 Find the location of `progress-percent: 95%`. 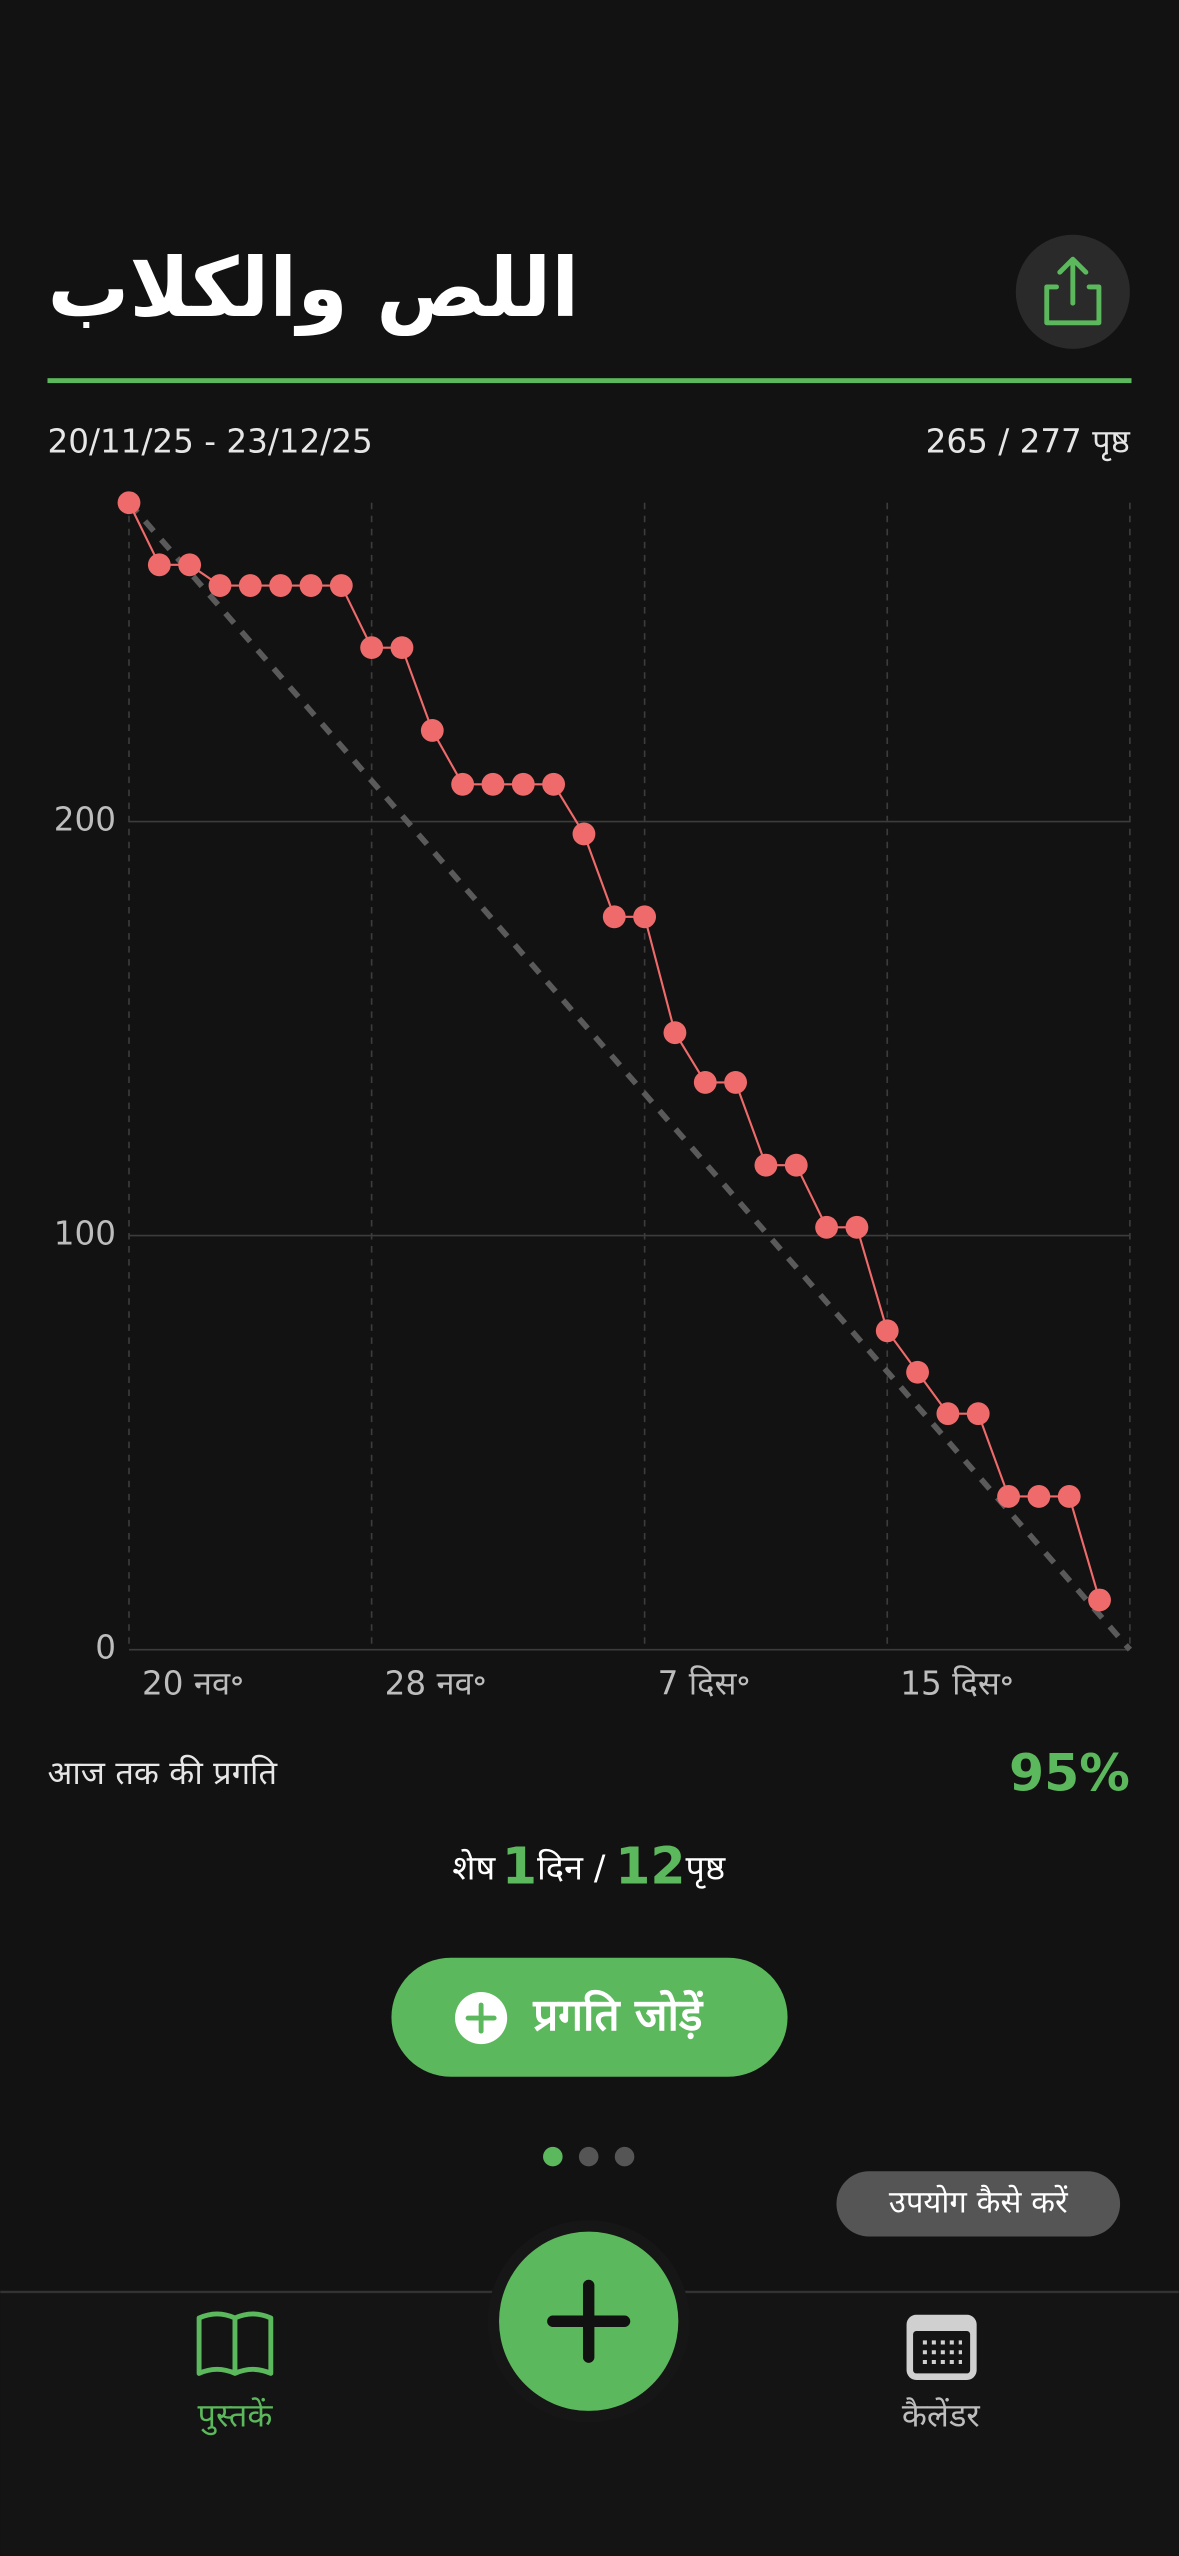

progress-percent: 95% is located at coordinates (1069, 1772).